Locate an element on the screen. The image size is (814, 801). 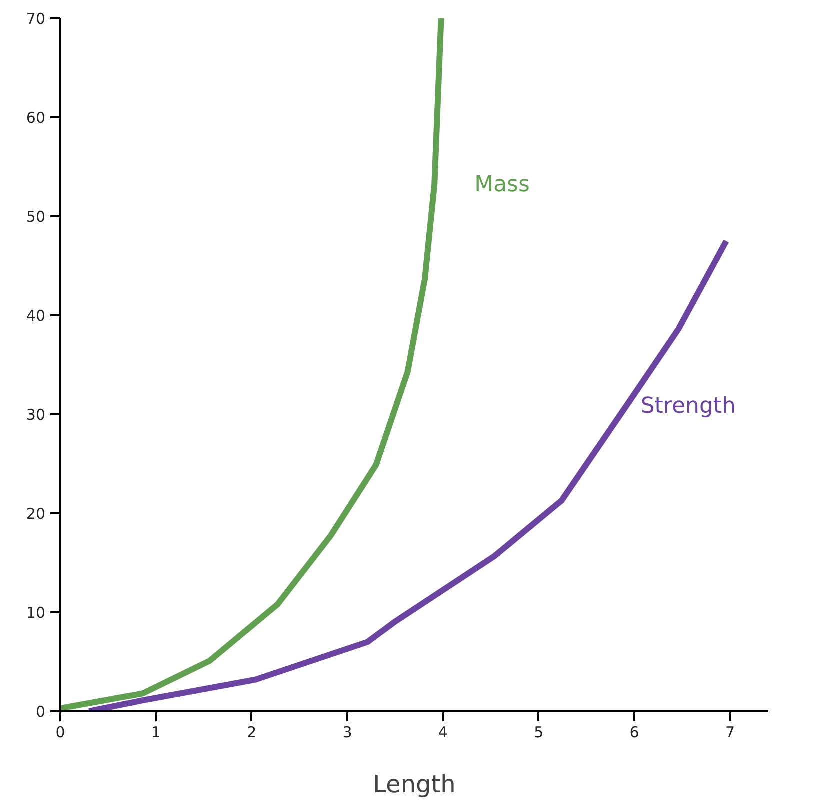
y-tick-label: 30 is located at coordinates (36, 415).